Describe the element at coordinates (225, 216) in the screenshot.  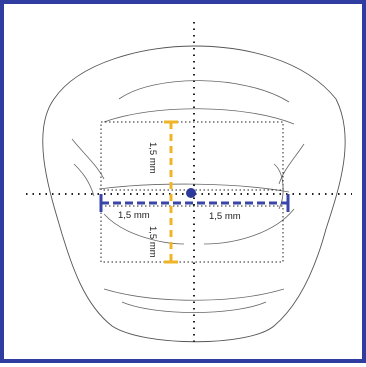
I see `label-right-horizontal: 1,5 mm` at that location.